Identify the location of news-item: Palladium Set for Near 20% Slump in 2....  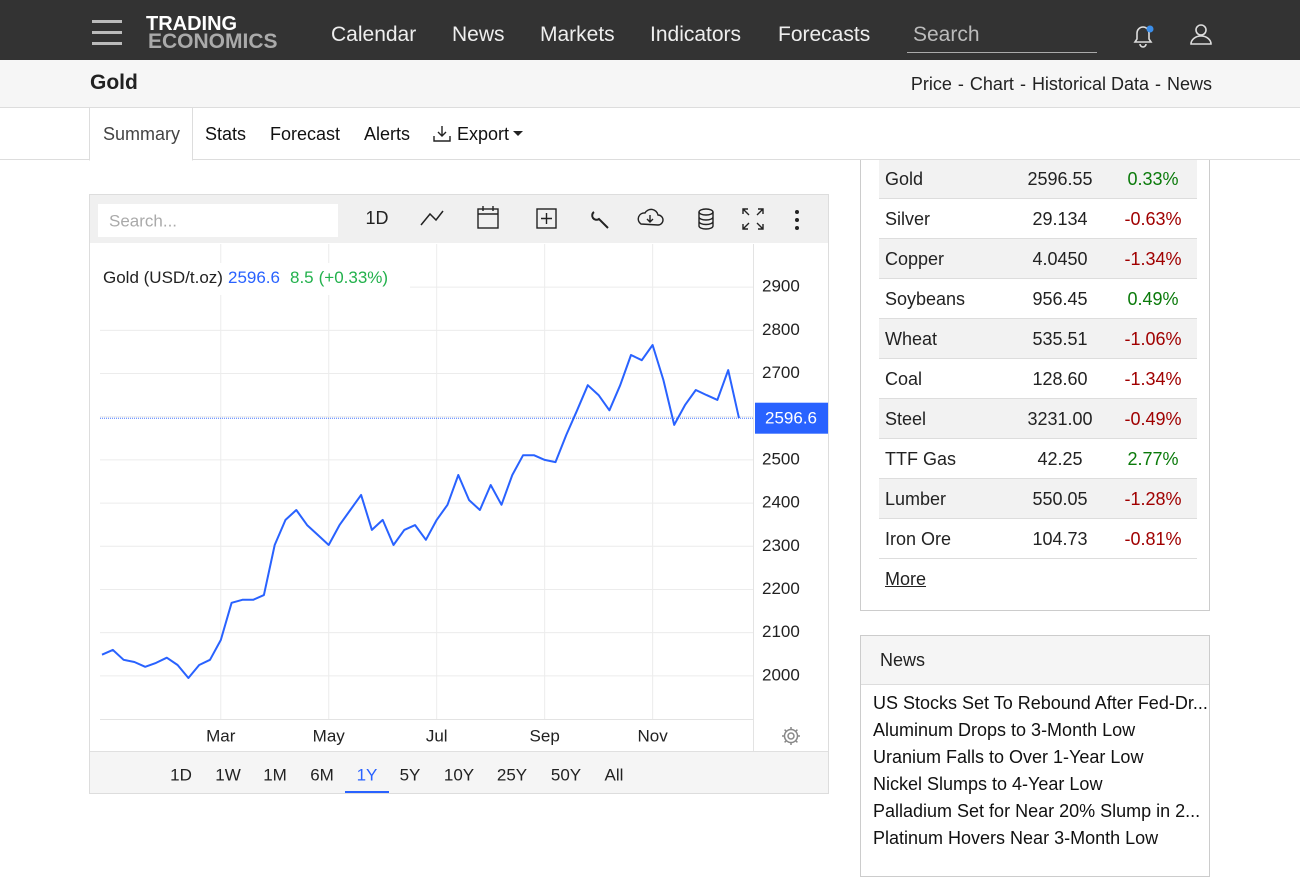
(1037, 811).